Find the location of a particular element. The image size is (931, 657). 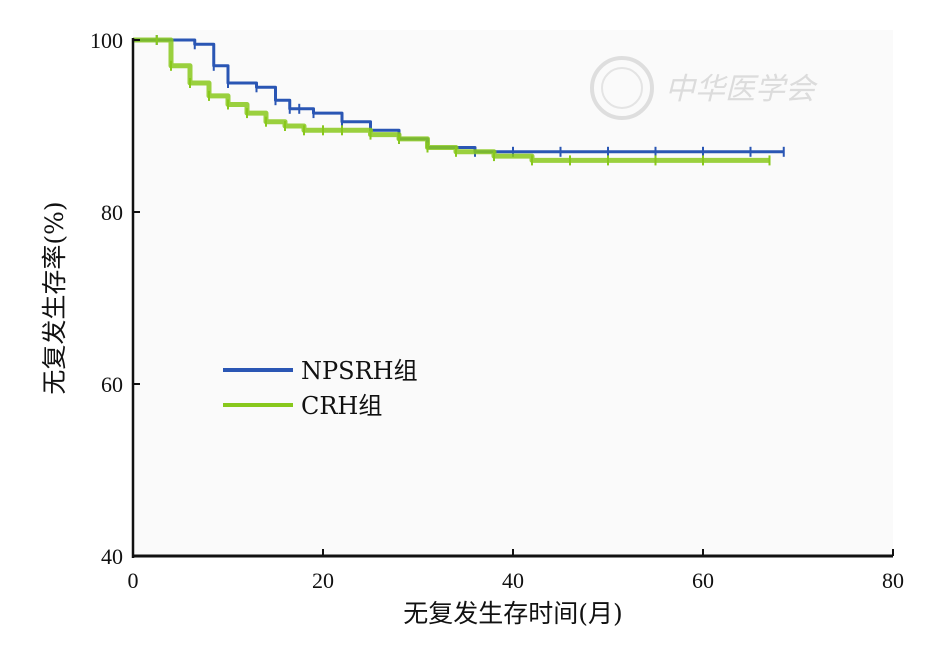

y-tick-label: 100 is located at coordinates (106, 40).